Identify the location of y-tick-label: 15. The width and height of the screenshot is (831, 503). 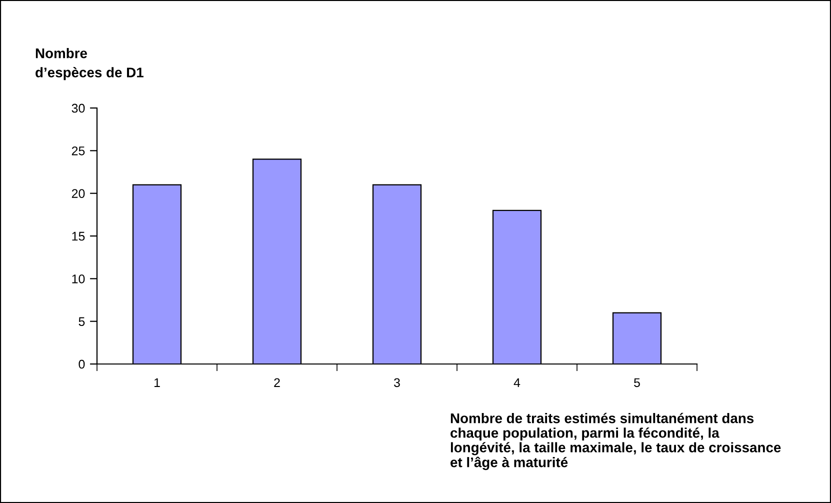
(78, 236).